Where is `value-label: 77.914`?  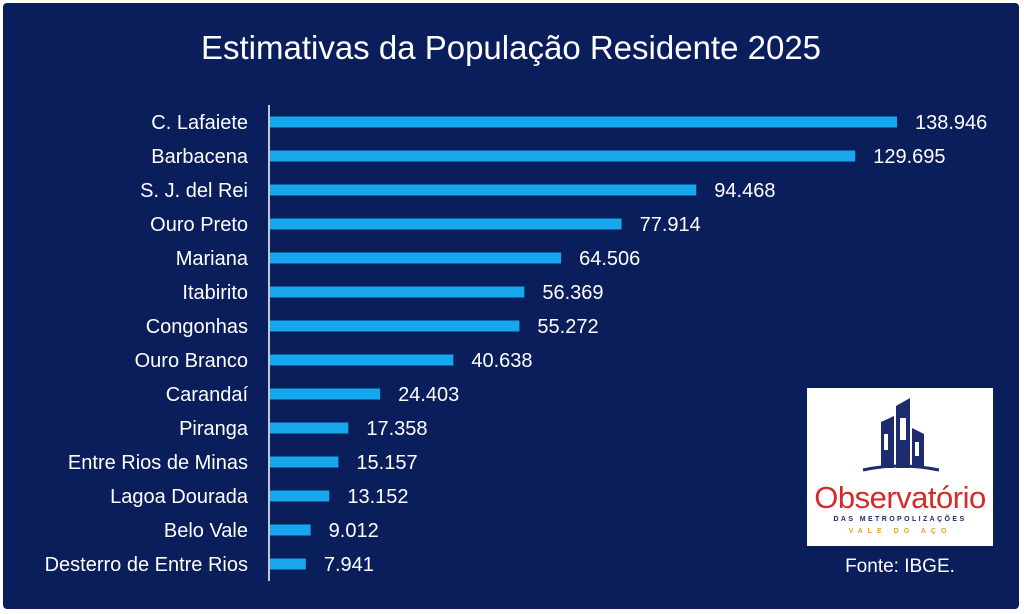 value-label: 77.914 is located at coordinates (670, 225).